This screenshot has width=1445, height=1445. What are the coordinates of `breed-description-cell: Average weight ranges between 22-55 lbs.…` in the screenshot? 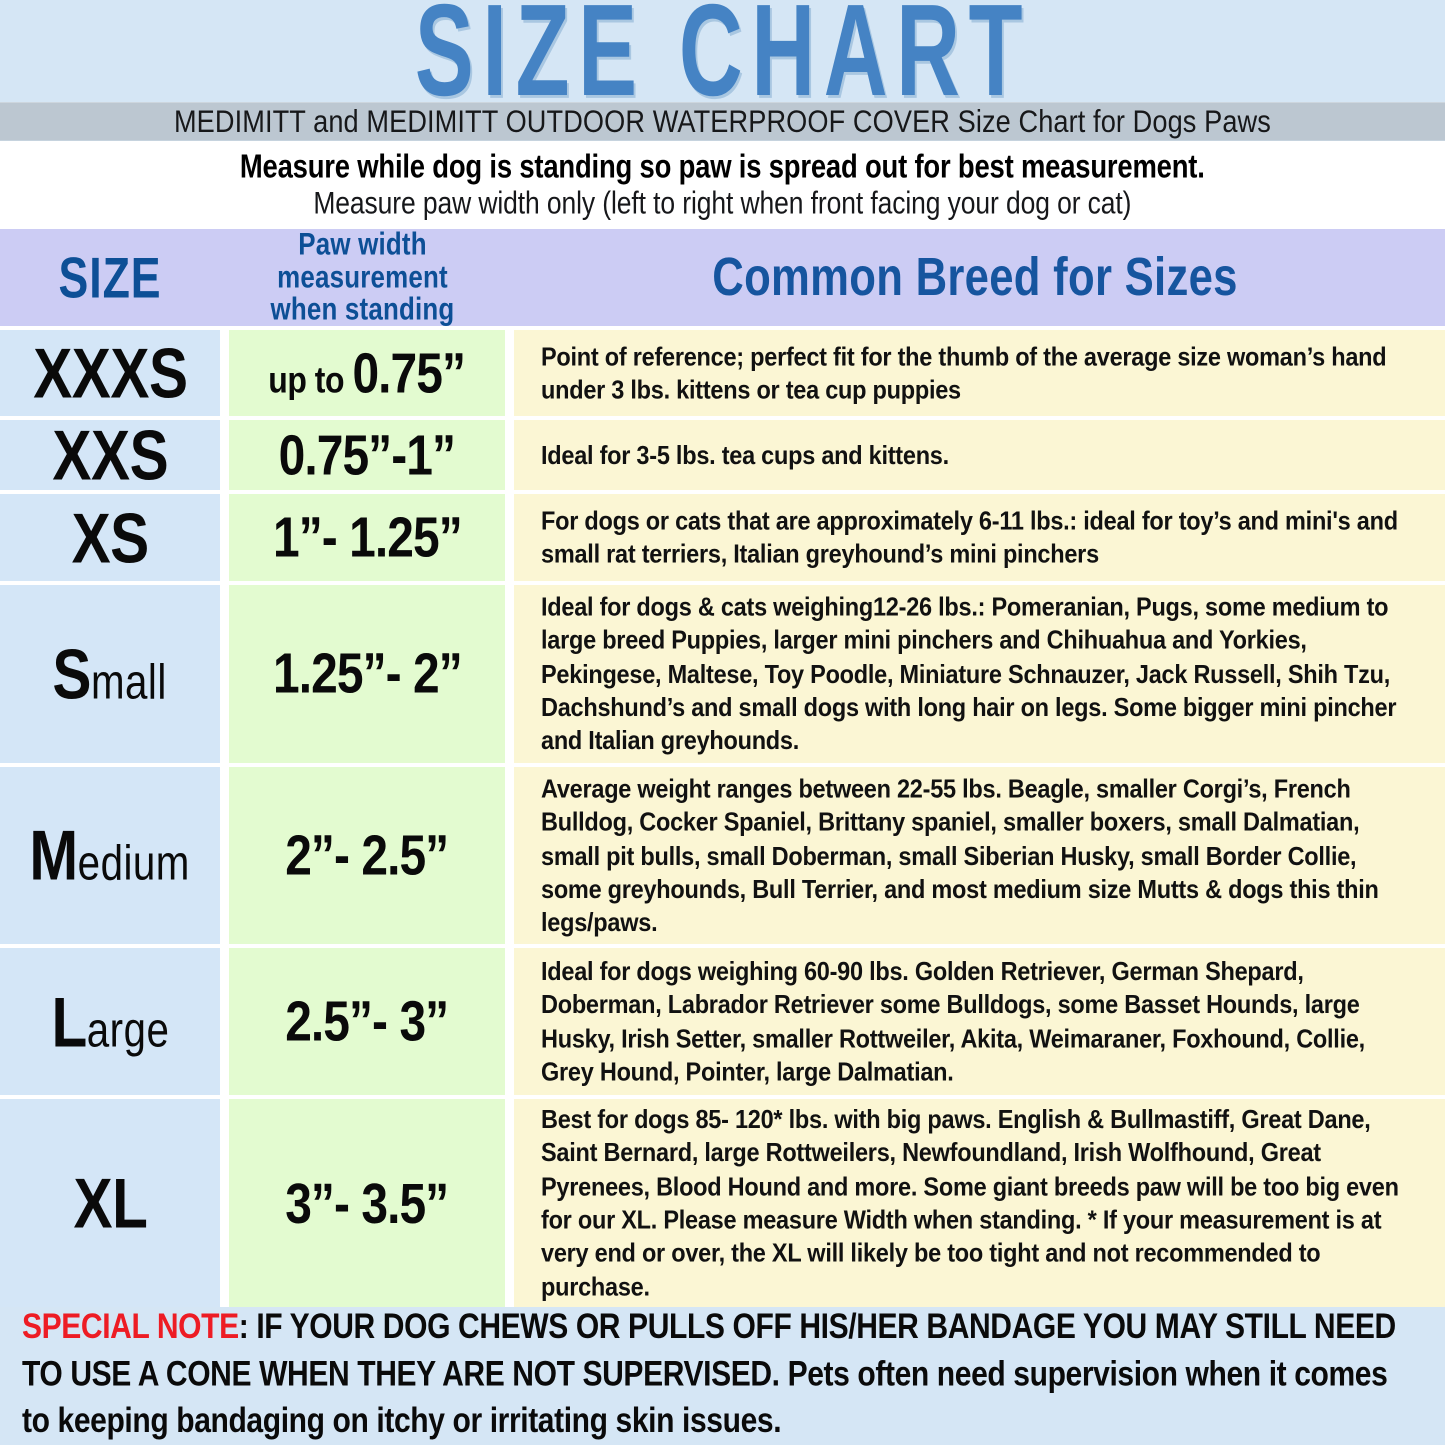 It's located at (979, 855).